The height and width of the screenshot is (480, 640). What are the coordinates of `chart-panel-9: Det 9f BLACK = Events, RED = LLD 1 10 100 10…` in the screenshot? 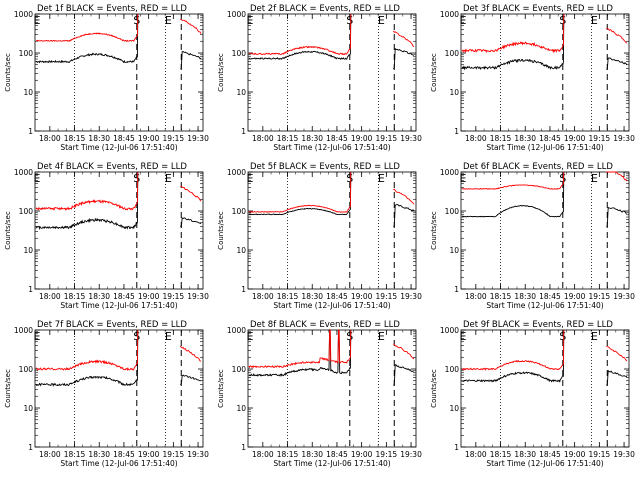 It's located at (532, 394).